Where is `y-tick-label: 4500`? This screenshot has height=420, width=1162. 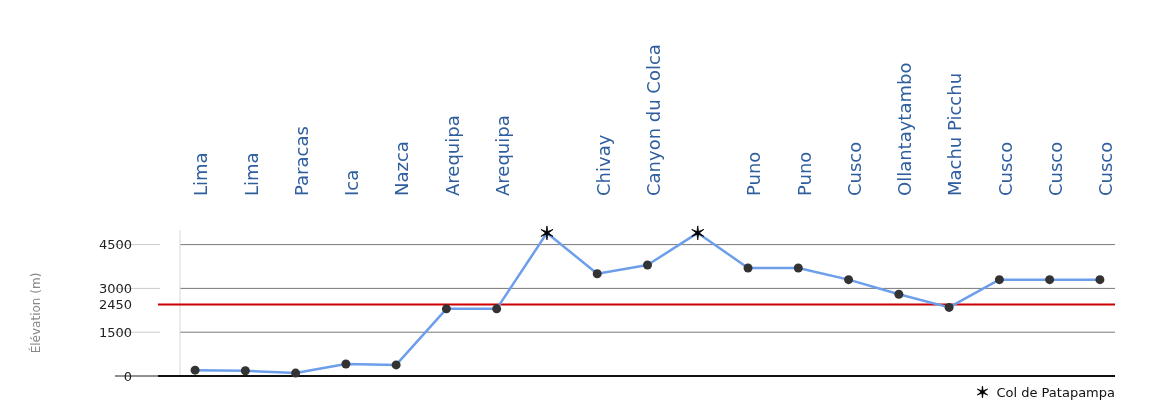 y-tick-label: 4500 is located at coordinates (115, 245).